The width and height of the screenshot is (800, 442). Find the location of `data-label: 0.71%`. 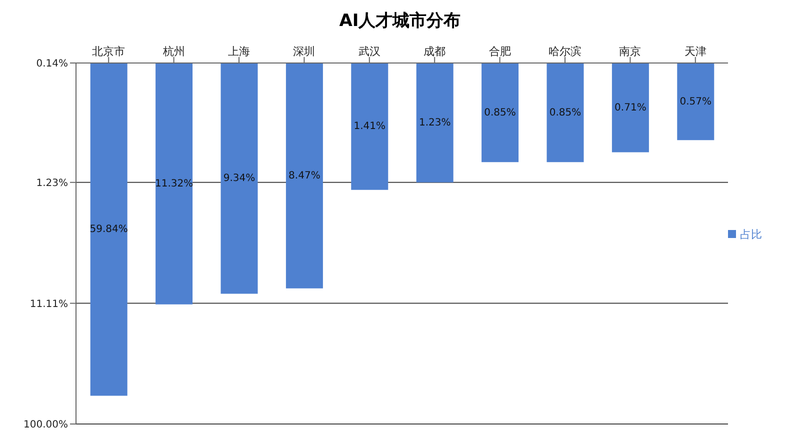

data-label: 0.71% is located at coordinates (630, 108).